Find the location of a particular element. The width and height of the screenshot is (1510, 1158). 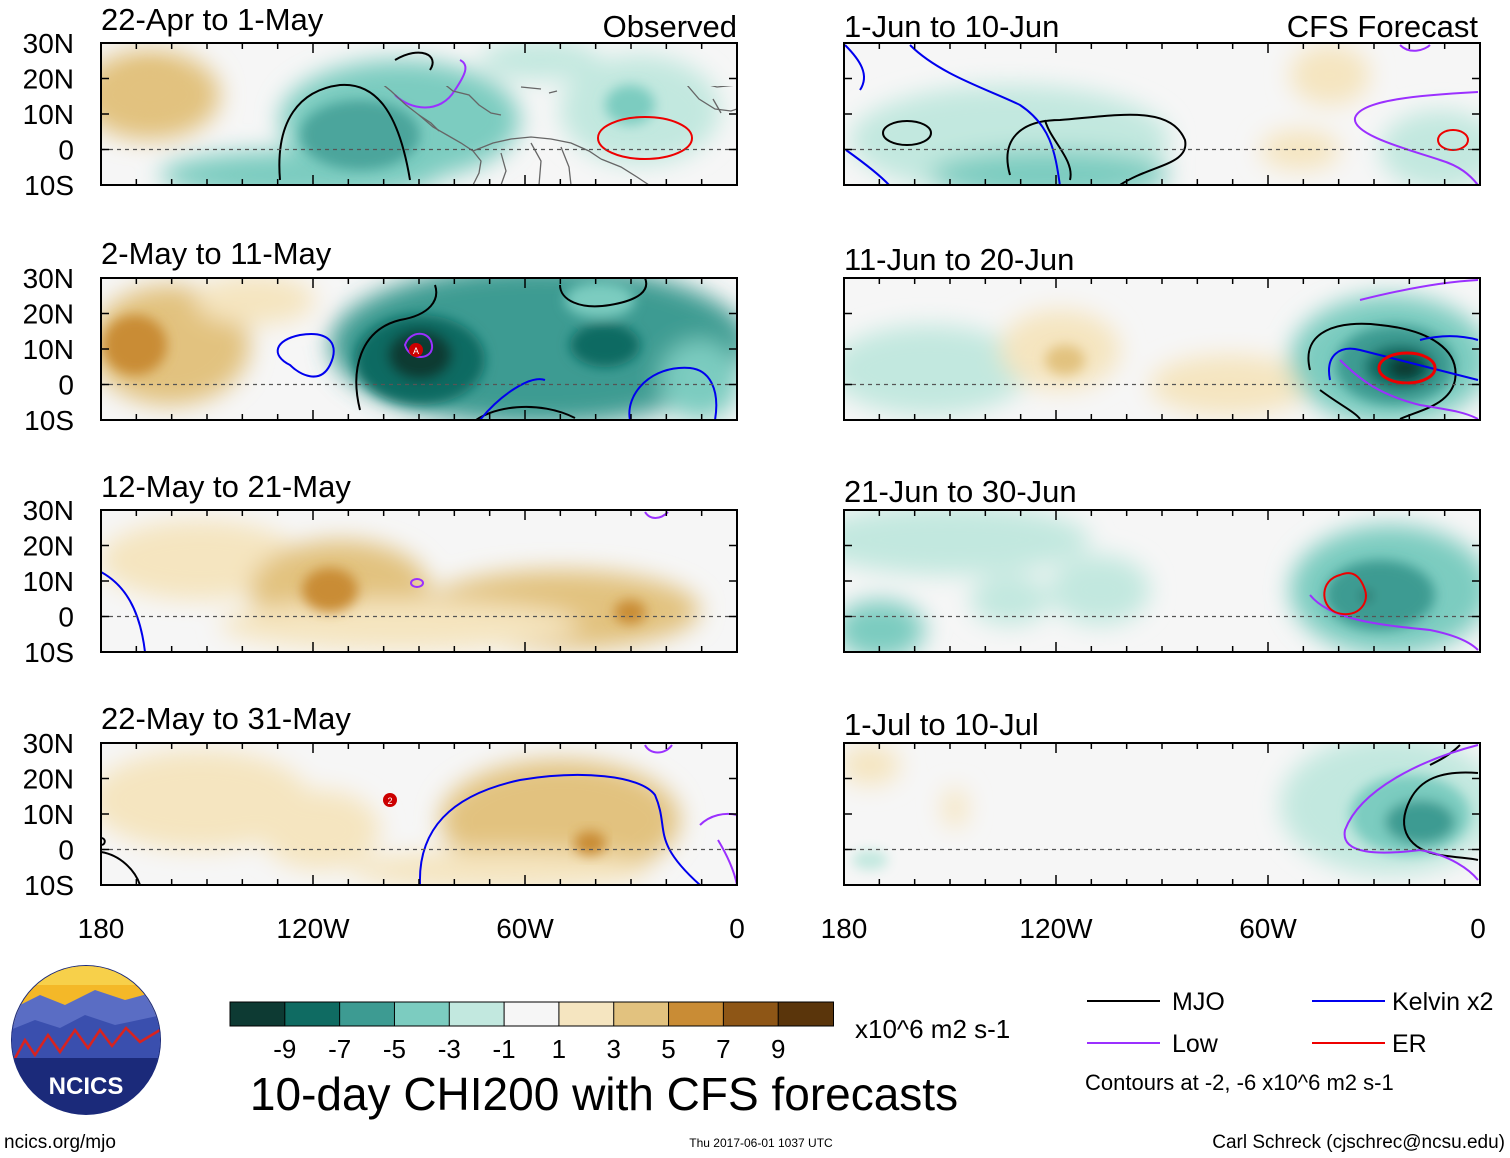

colorbar-tick-label: 7 is located at coordinates (723, 1049).